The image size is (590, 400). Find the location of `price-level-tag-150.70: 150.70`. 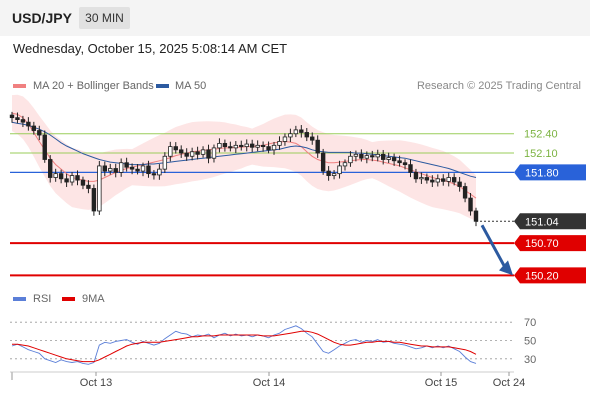

price-level-tag-150.70: 150.70 is located at coordinates (550, 243).